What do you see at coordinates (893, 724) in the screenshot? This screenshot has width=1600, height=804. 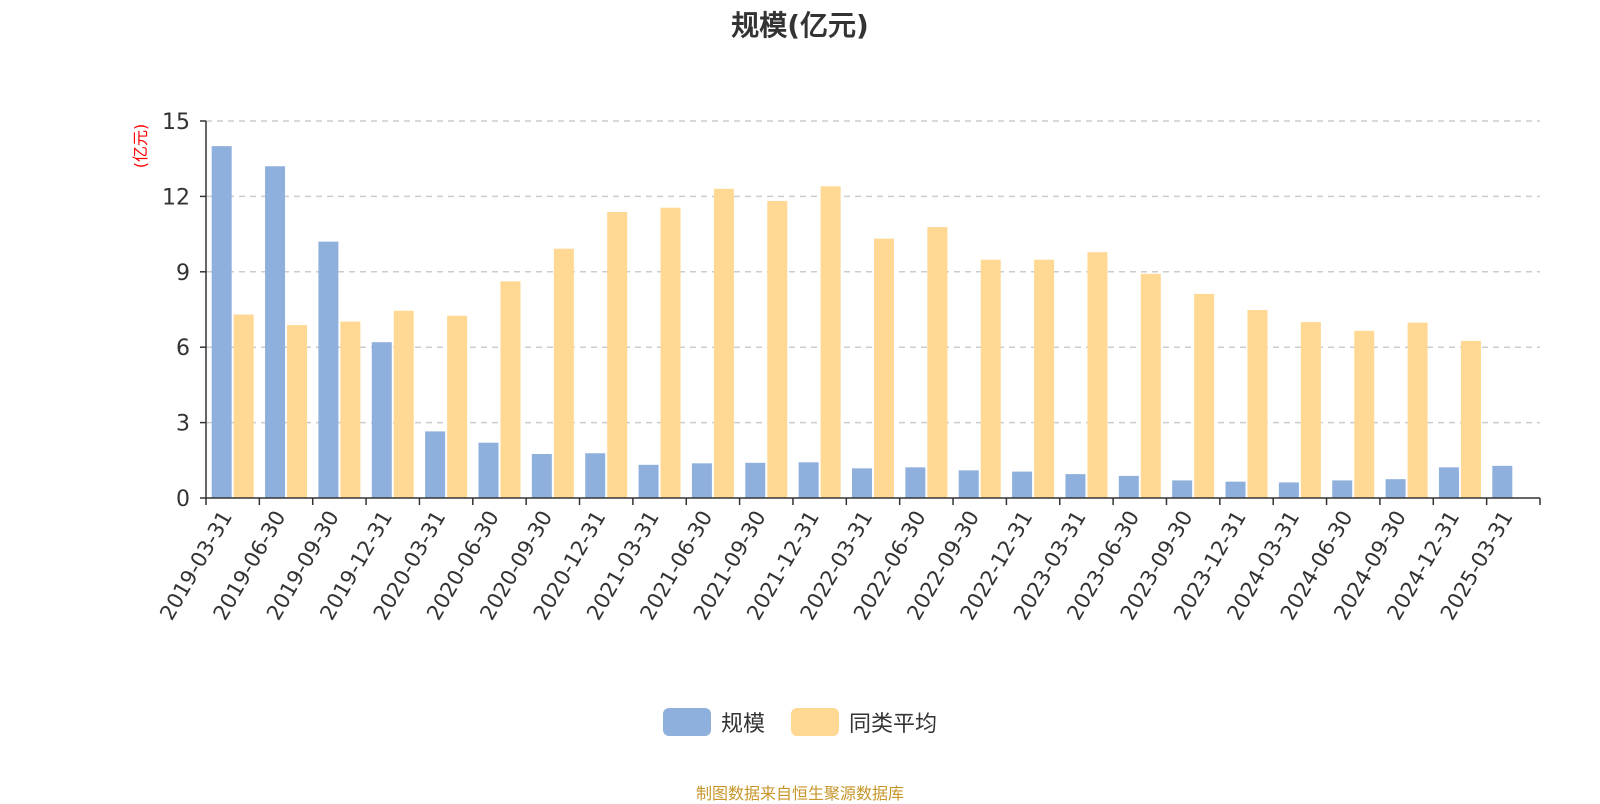 I see `legend-label-peer-average: 同类平均` at bounding box center [893, 724].